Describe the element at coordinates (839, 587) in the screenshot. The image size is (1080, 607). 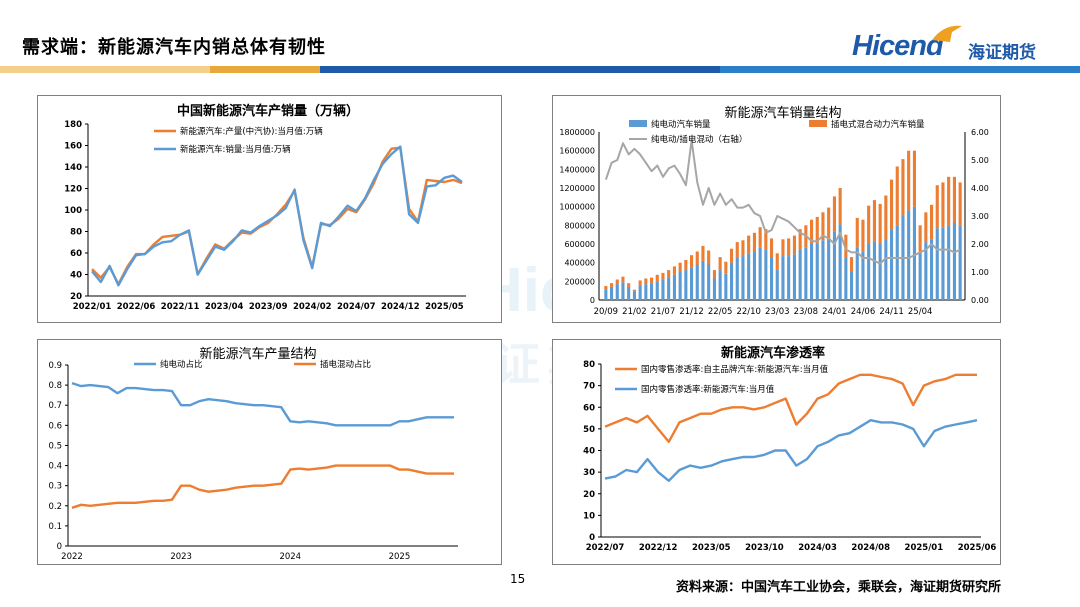
I see `source-note: 资料来源：中国汽车工业协会，乘联会，海证期货研究所` at that location.